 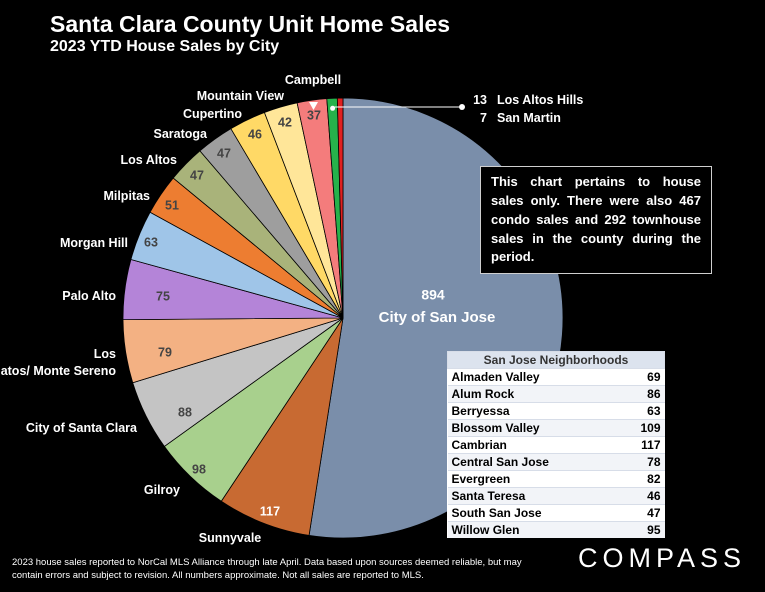 I want to click on neighborhood-name: Willow Glen, so click(x=533, y=529).